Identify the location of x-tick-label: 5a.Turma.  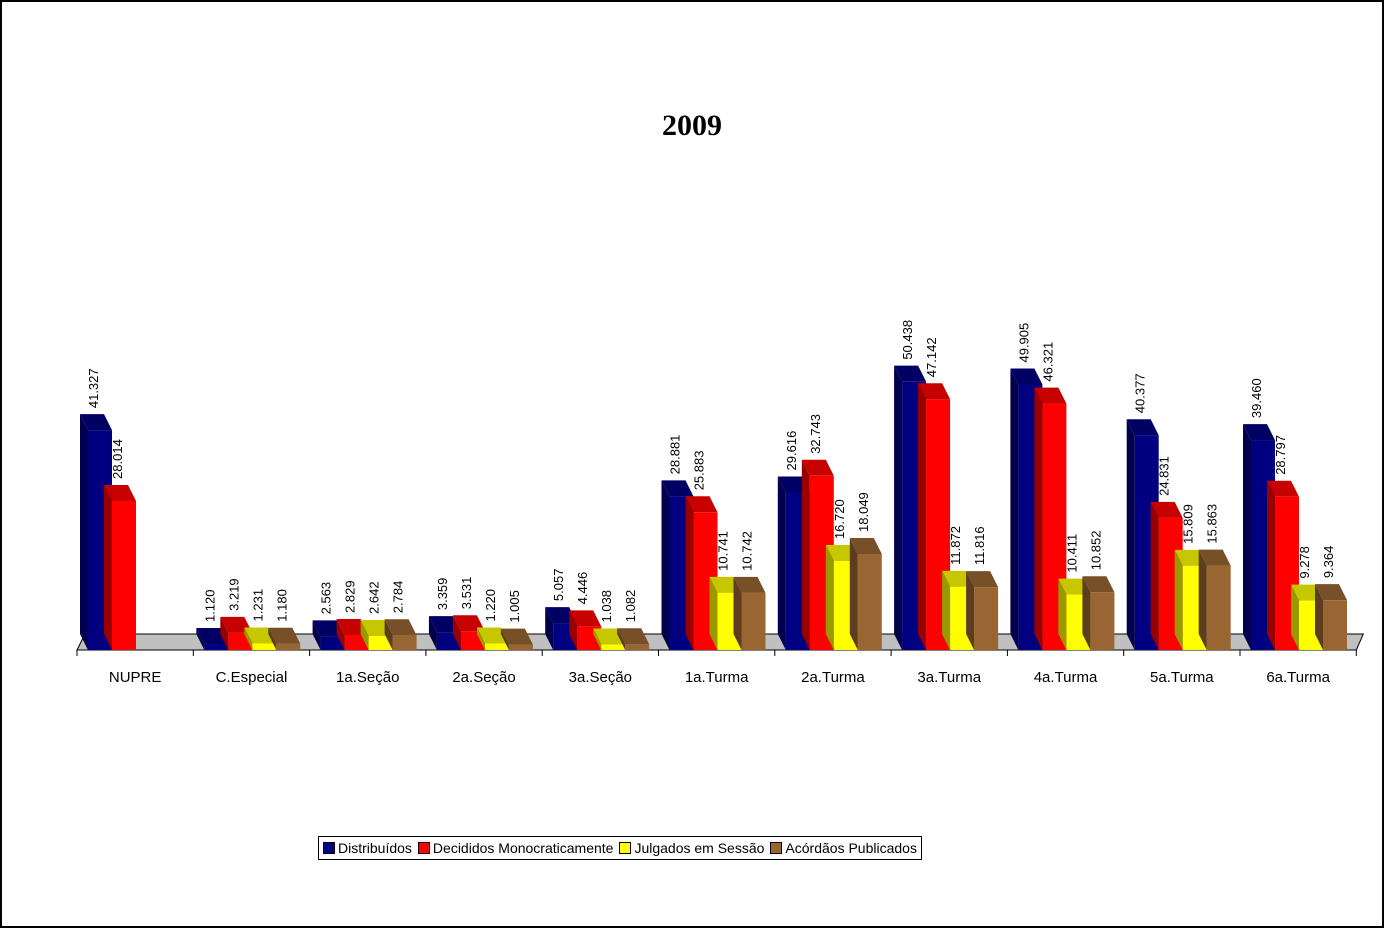
(1182, 677).